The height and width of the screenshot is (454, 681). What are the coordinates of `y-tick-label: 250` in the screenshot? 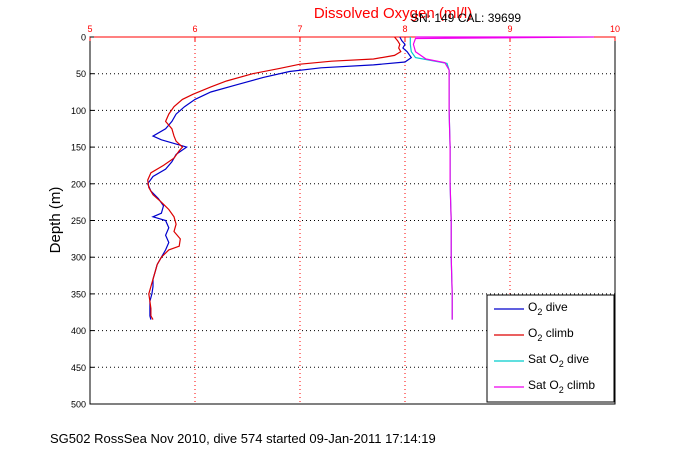 It's located at (78, 221).